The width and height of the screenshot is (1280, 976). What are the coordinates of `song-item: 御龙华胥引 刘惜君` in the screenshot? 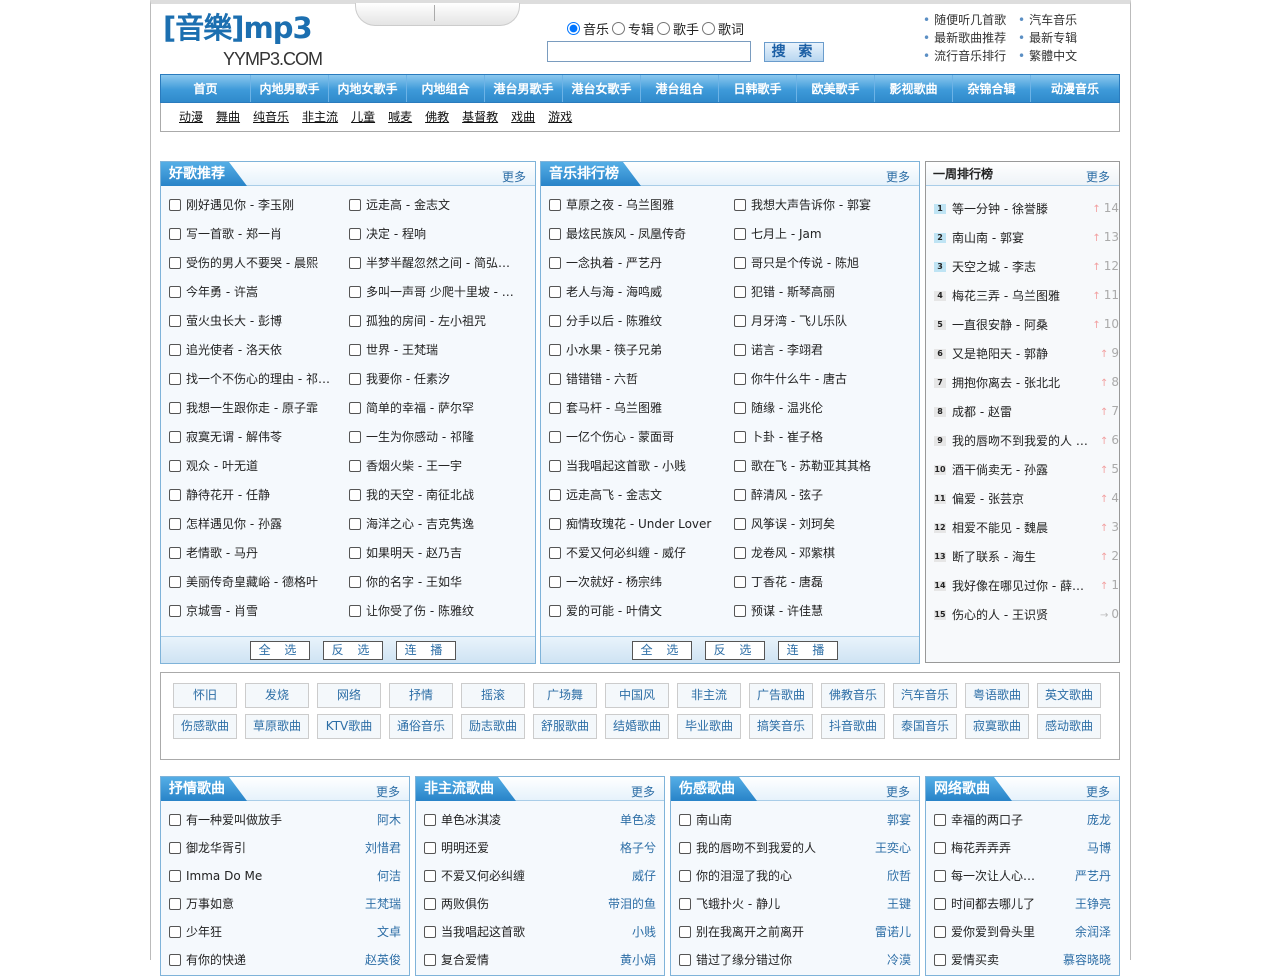 It's located at (285, 848).